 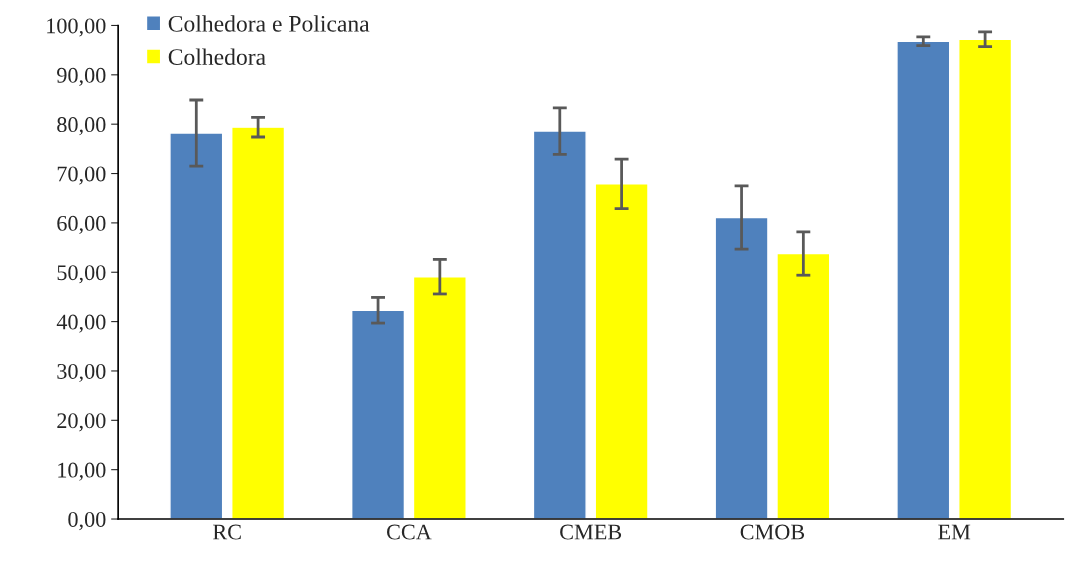 I want to click on y-tick-label: 40,00, so click(x=81, y=323).